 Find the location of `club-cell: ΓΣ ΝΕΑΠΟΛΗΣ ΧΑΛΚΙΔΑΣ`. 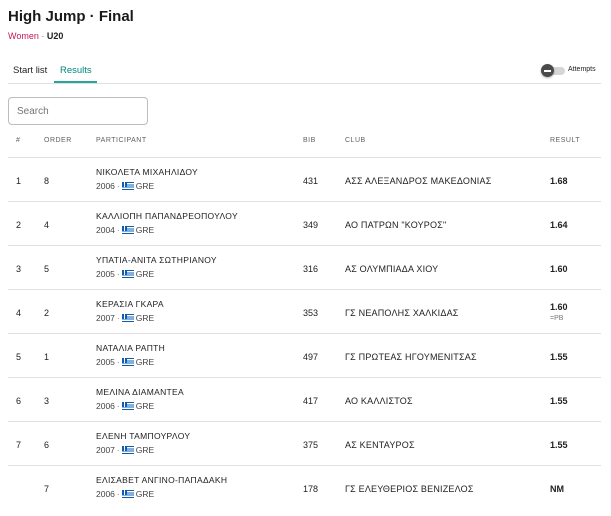

club-cell: ΓΣ ΝΕΑΠΟΛΗΣ ΧΑΛΚΙΔΑΣ is located at coordinates (402, 313).